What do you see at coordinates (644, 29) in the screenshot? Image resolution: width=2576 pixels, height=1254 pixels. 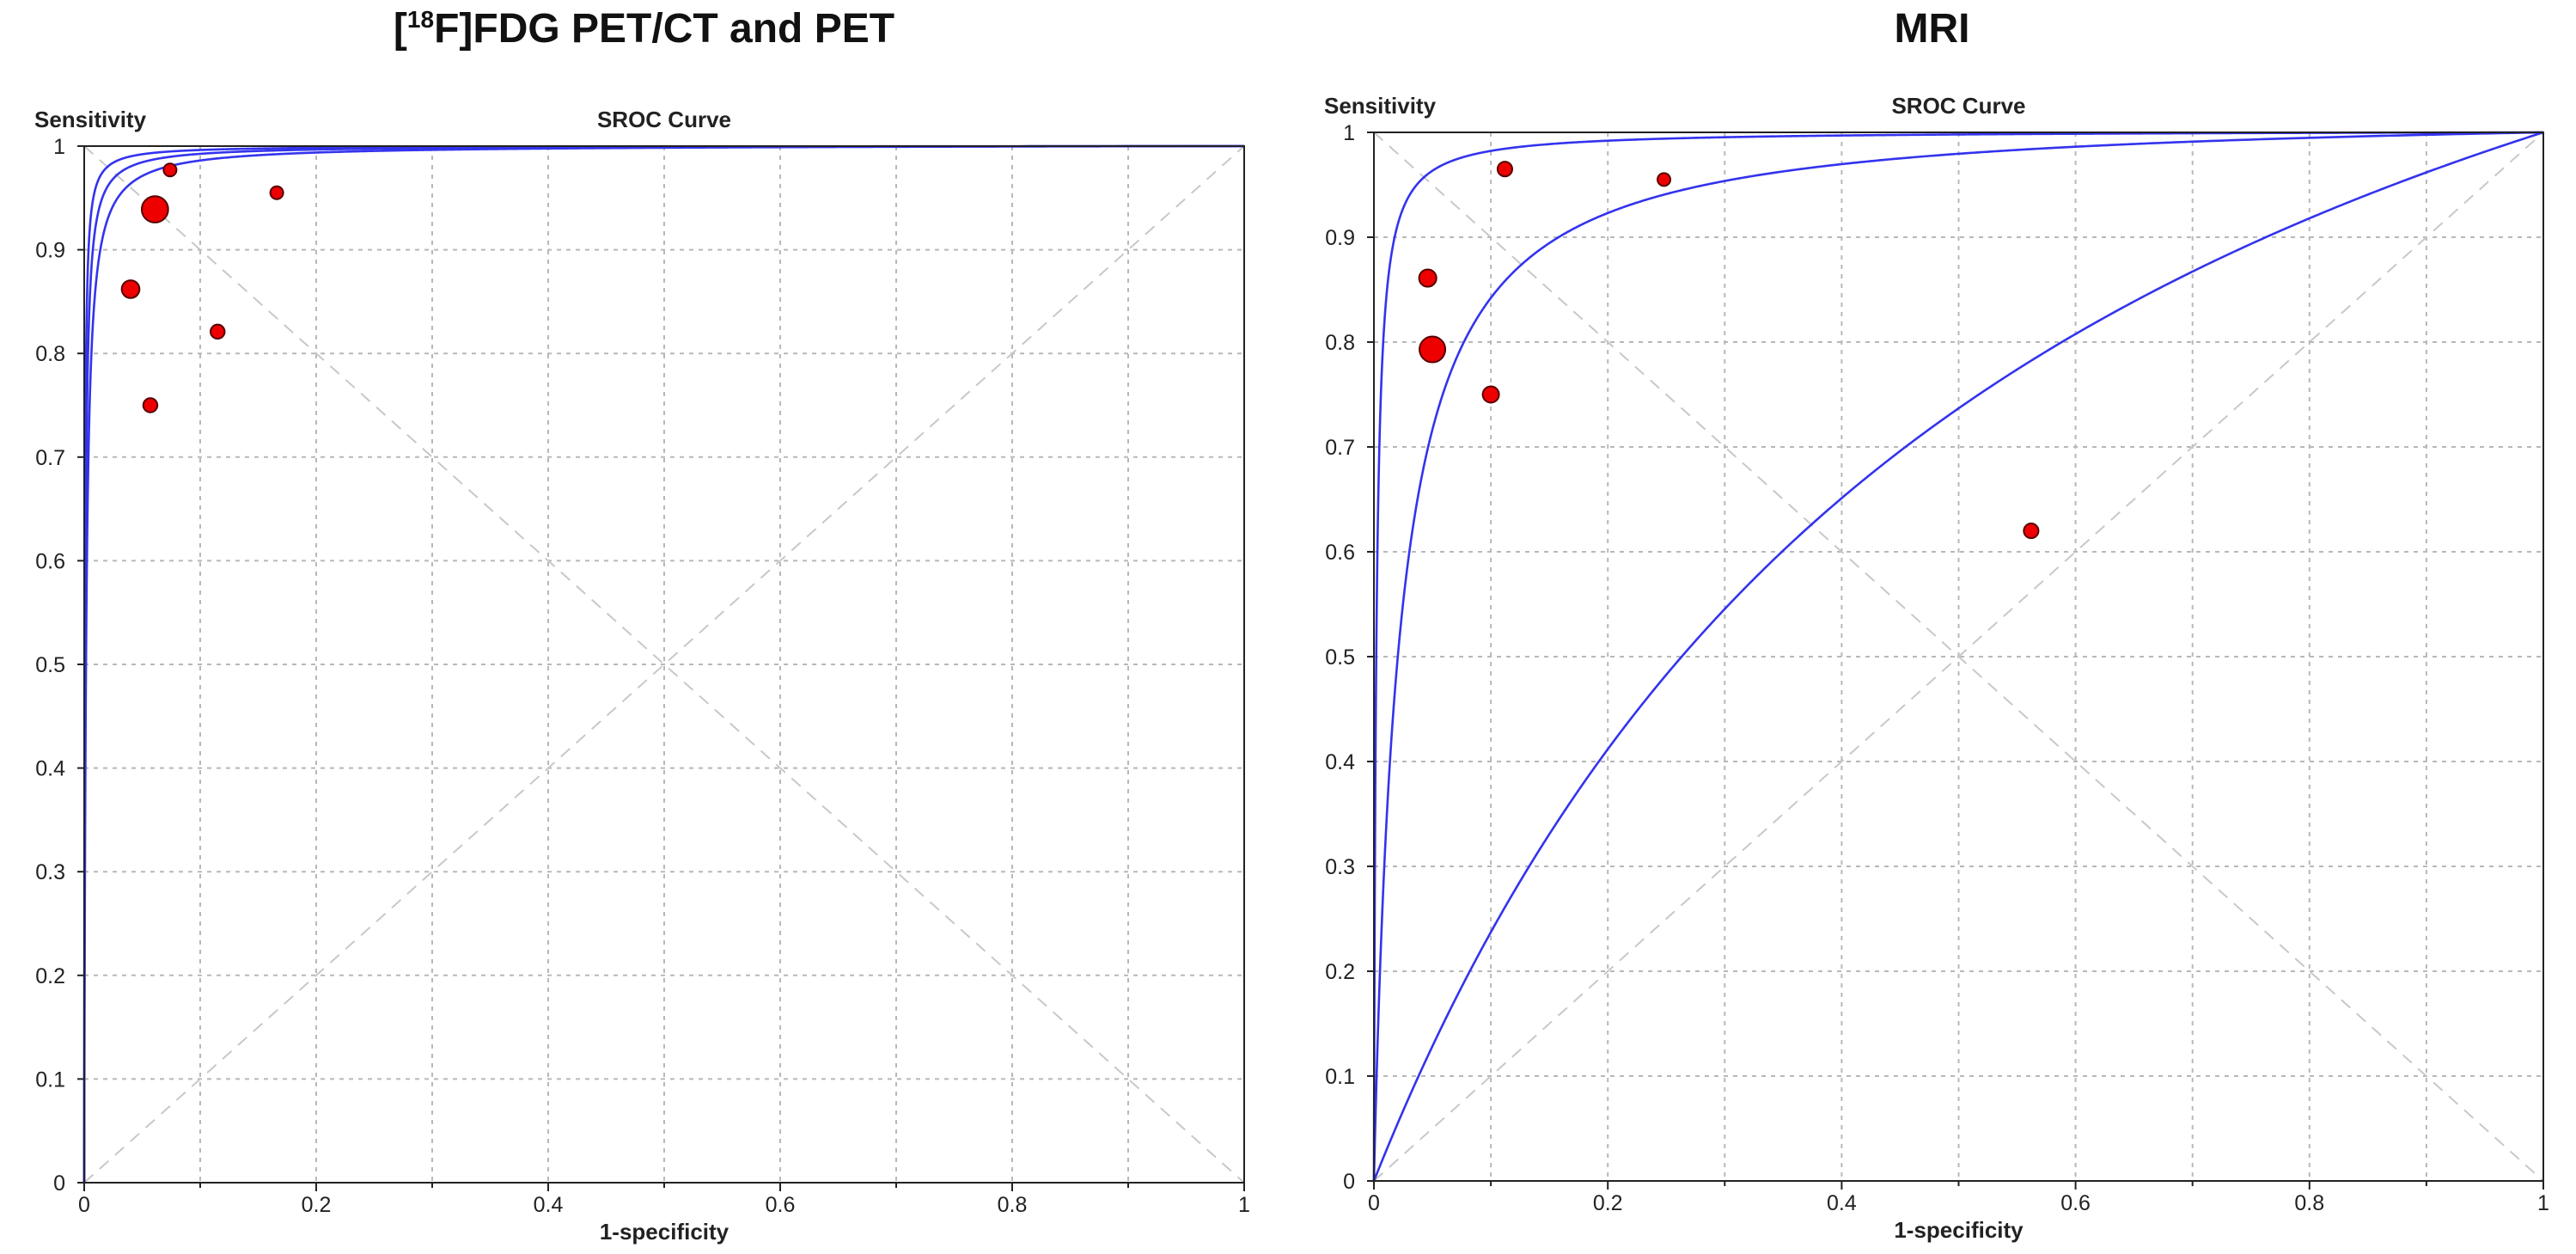 I see `panel-title: [18F]FDG PET/CT and PET` at bounding box center [644, 29].